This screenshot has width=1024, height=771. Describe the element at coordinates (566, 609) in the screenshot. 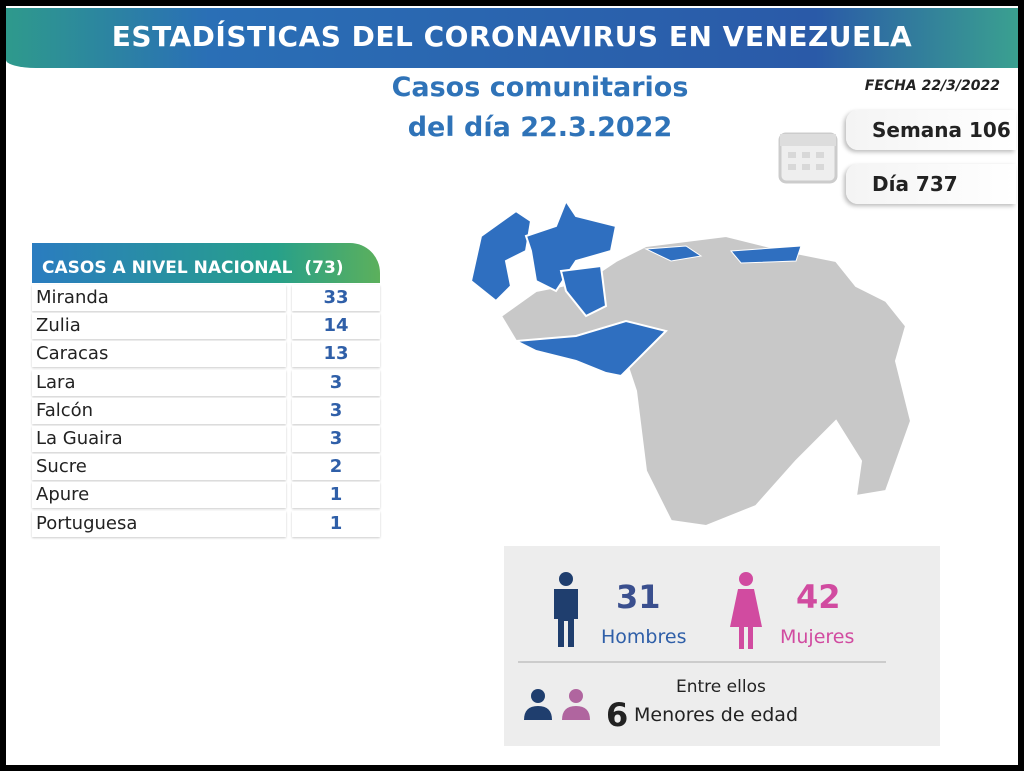

I see `man-icon` at that location.